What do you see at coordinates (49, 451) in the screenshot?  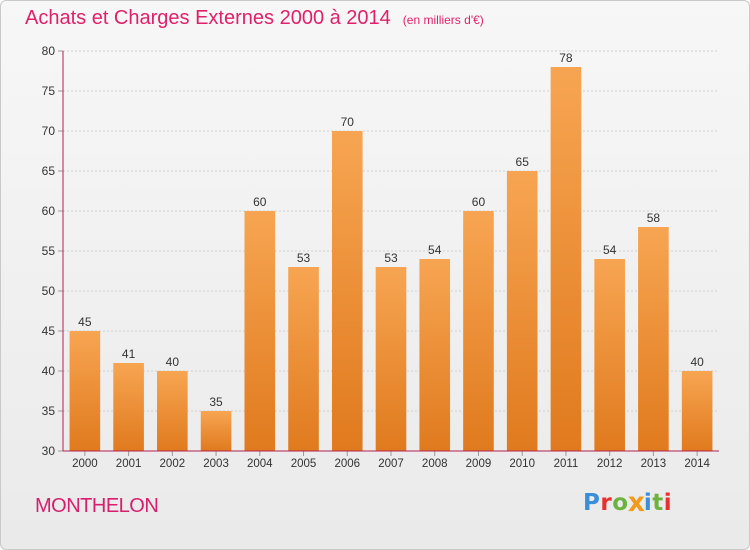 I see `y-tick-label: 30` at bounding box center [49, 451].